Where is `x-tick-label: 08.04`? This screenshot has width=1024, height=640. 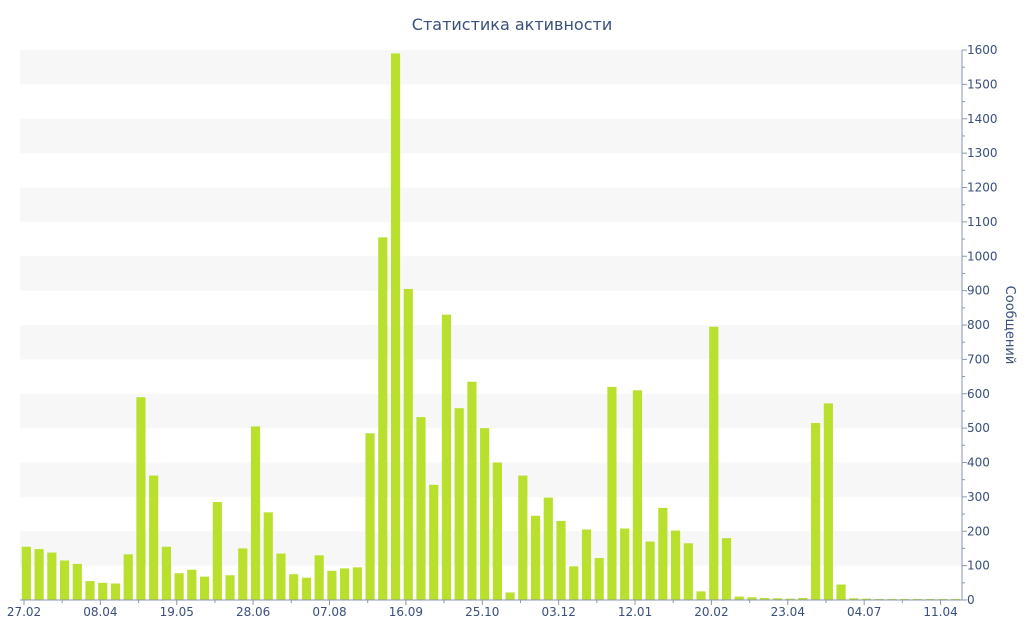 x-tick-label: 08.04 is located at coordinates (100, 612).